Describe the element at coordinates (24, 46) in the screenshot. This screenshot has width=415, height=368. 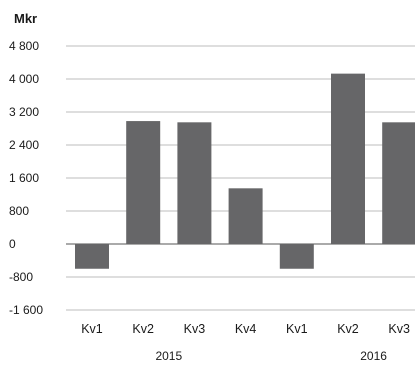
I see `y-tick-label: 4 800` at that location.